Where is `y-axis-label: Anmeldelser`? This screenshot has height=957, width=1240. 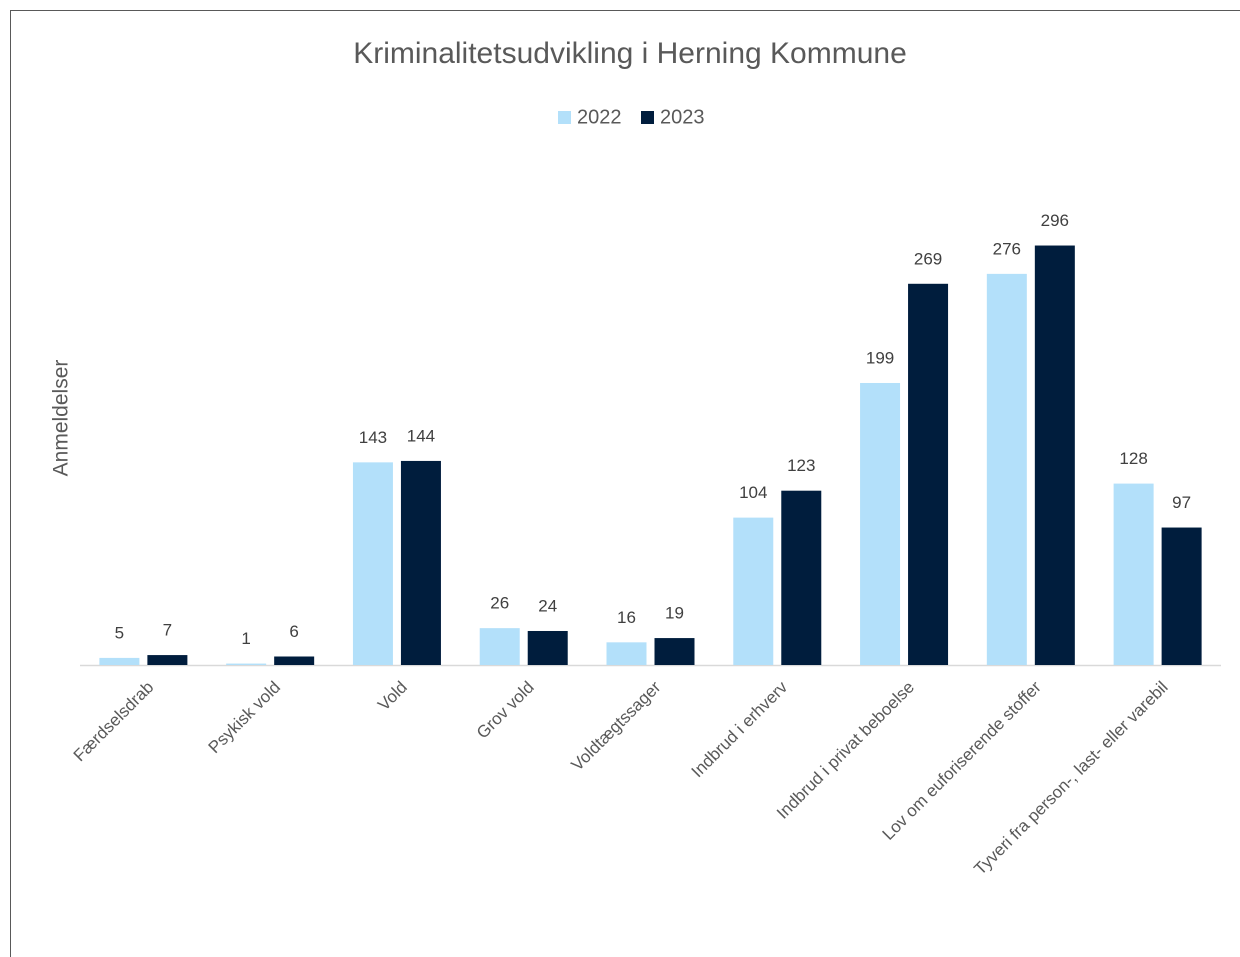 y-axis-label: Anmeldelser is located at coordinates (61, 418).